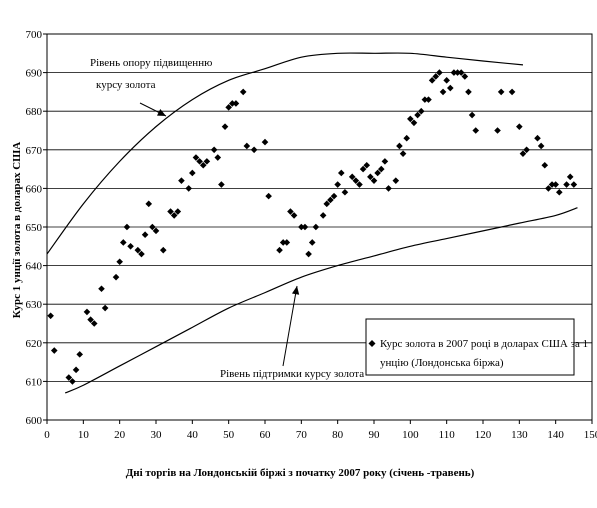  I want to click on x-tick-label: 140, so click(555, 435).